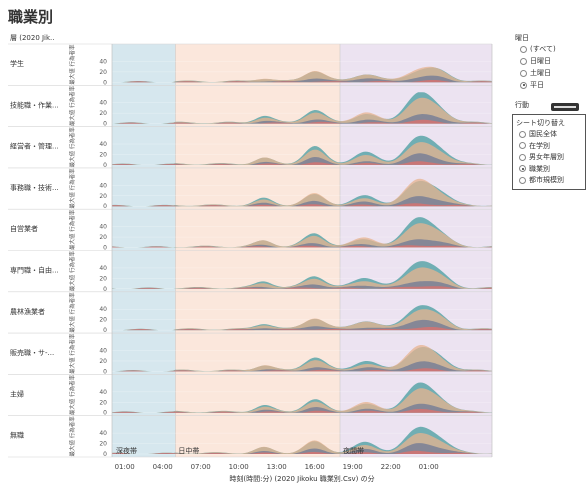  Describe the element at coordinates (539, 145) in the screenshot. I see `sheet-option-label: 在学別` at that location.